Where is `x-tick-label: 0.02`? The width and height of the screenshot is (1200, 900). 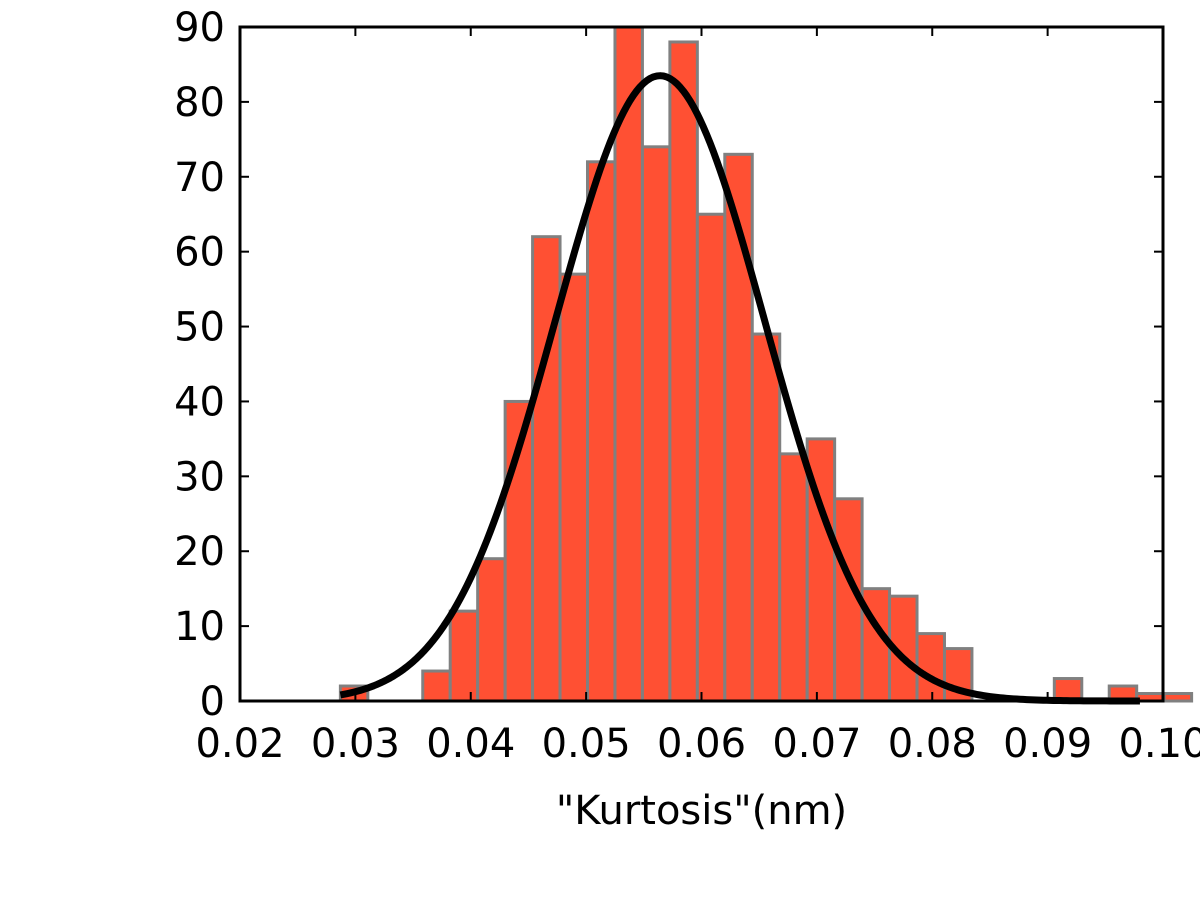
x-tick-label: 0.02 is located at coordinates (239, 744).